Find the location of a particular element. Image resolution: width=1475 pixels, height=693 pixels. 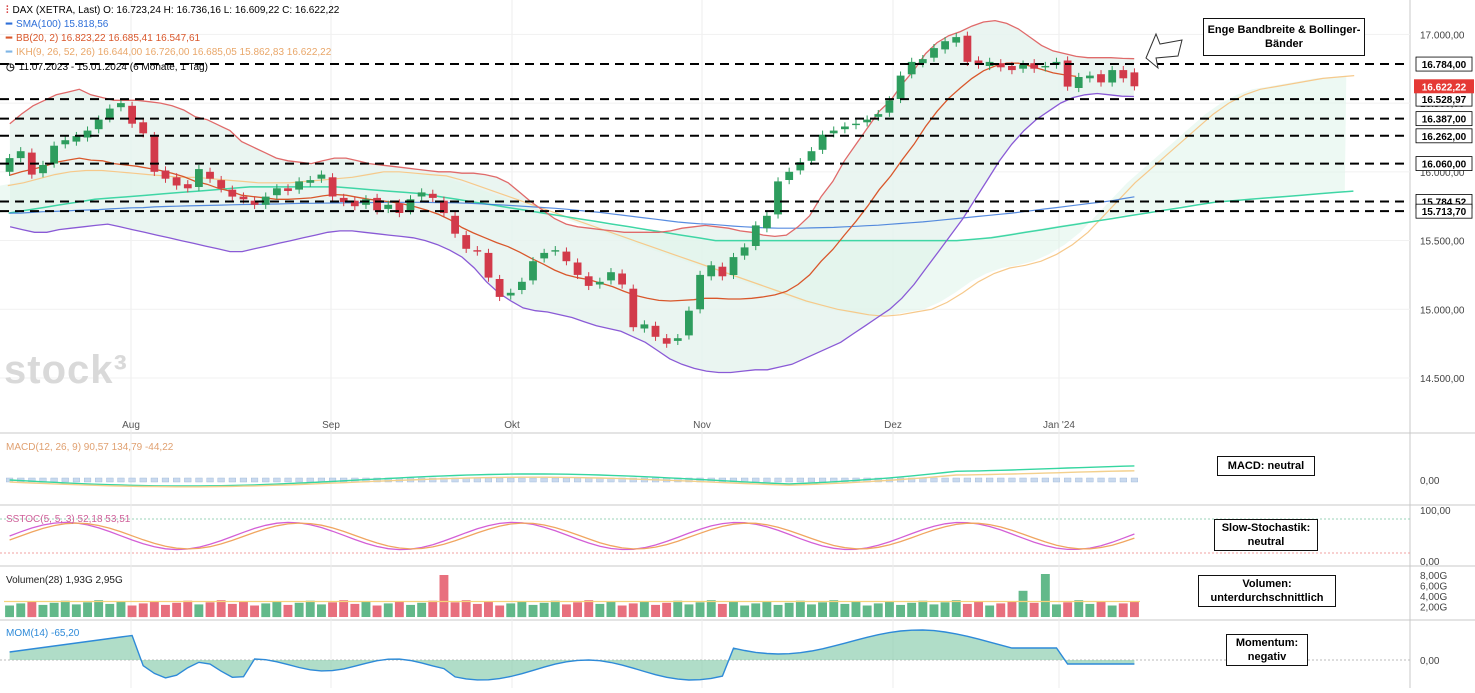

callout-momentum: Momentum: negativ is located at coordinates (1267, 650).